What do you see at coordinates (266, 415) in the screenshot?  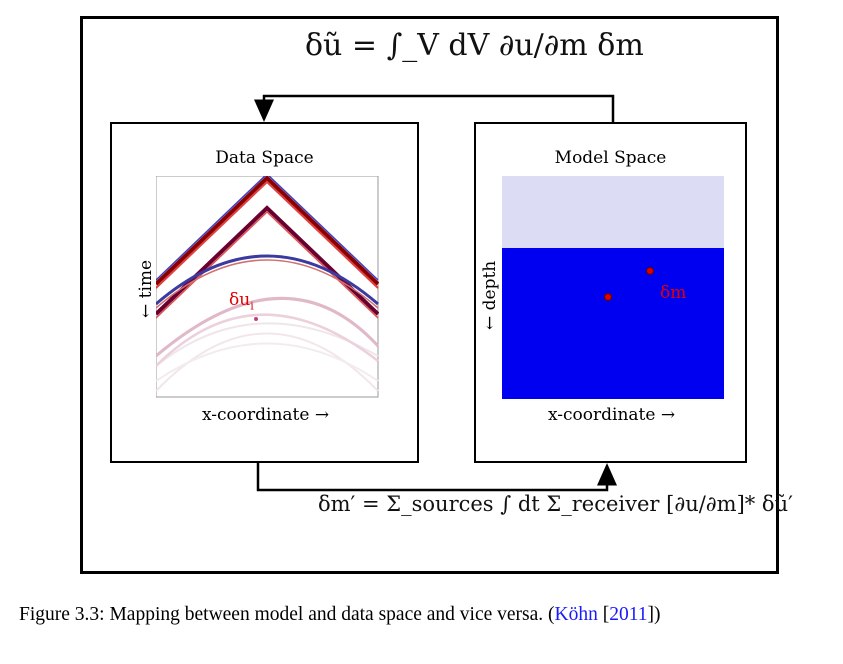 I see `data-space-xlabel: x-coordinate →` at bounding box center [266, 415].